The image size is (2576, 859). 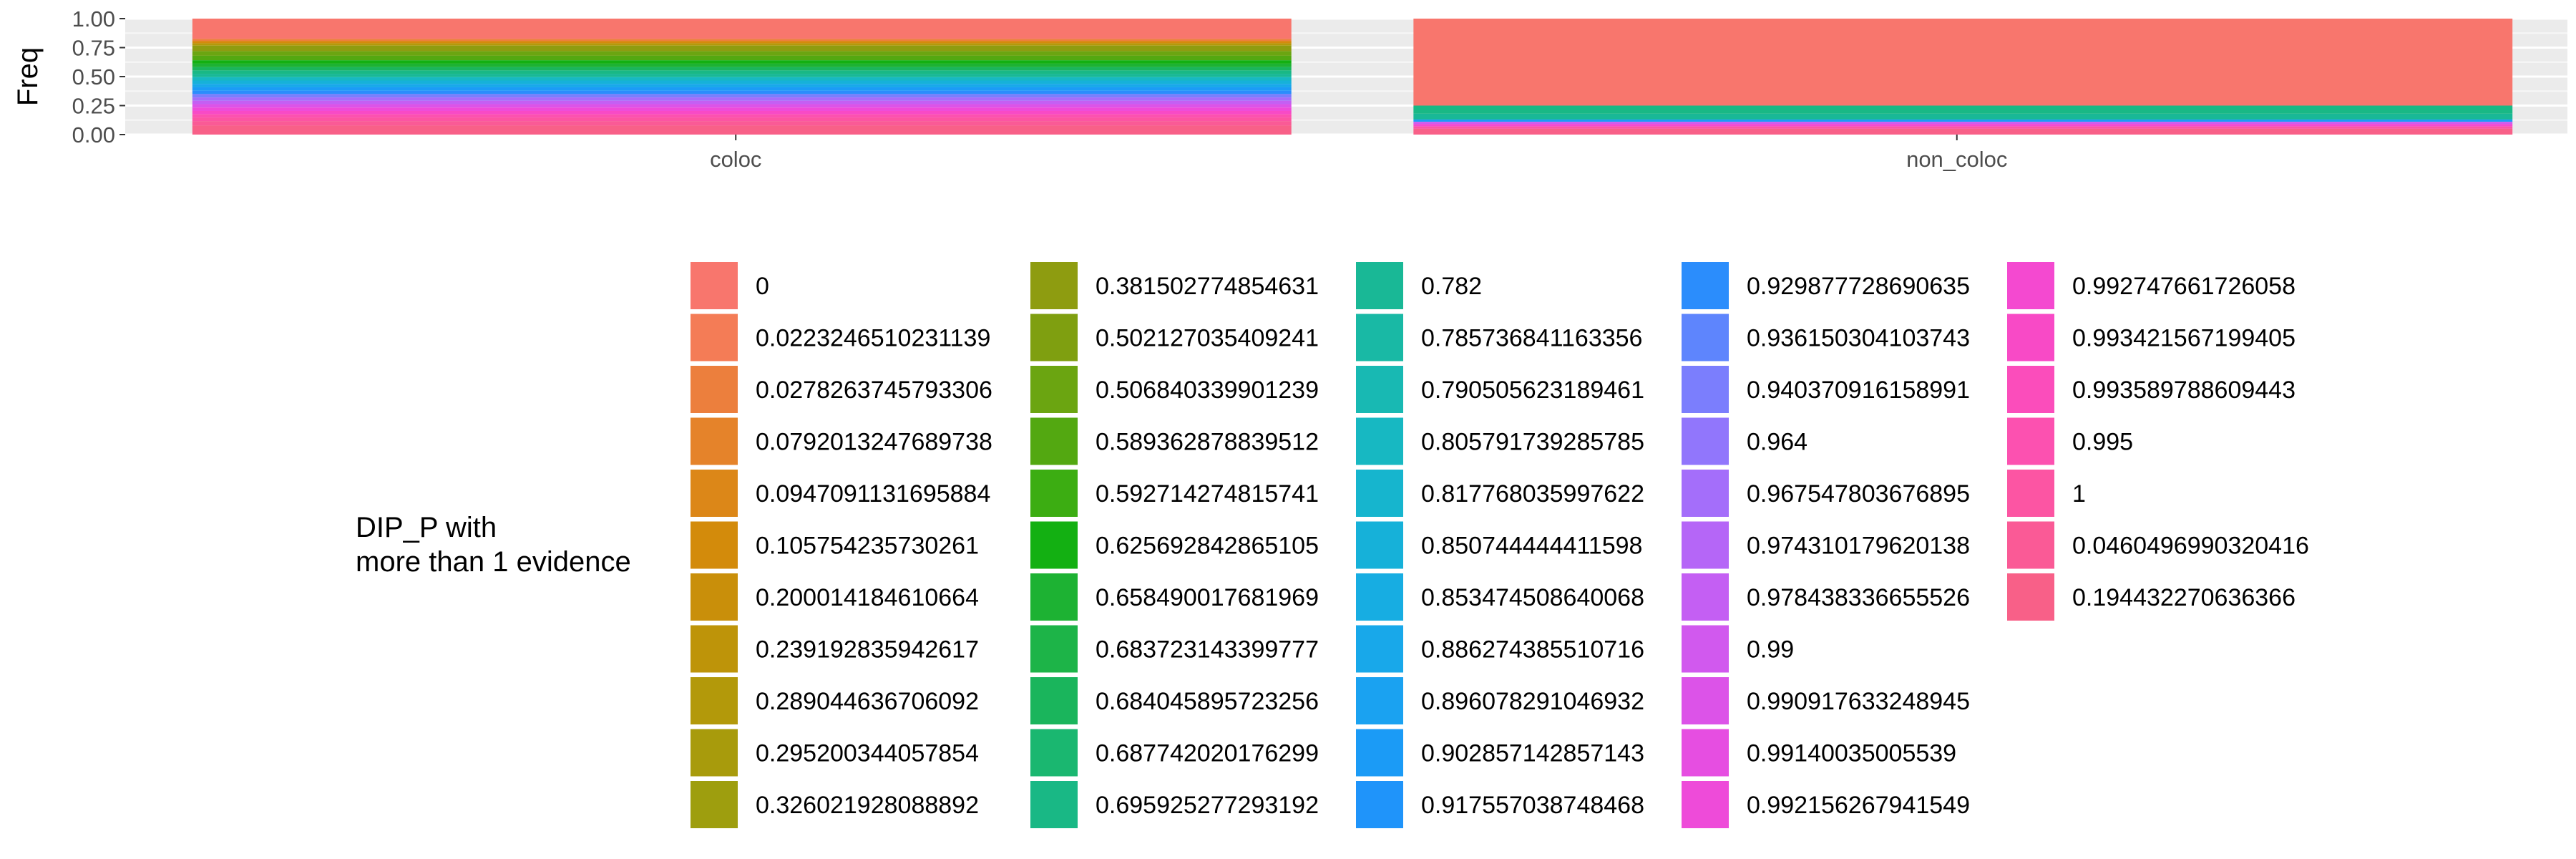 I want to click on legend-label: 0.917557038748468, so click(x=1532, y=805).